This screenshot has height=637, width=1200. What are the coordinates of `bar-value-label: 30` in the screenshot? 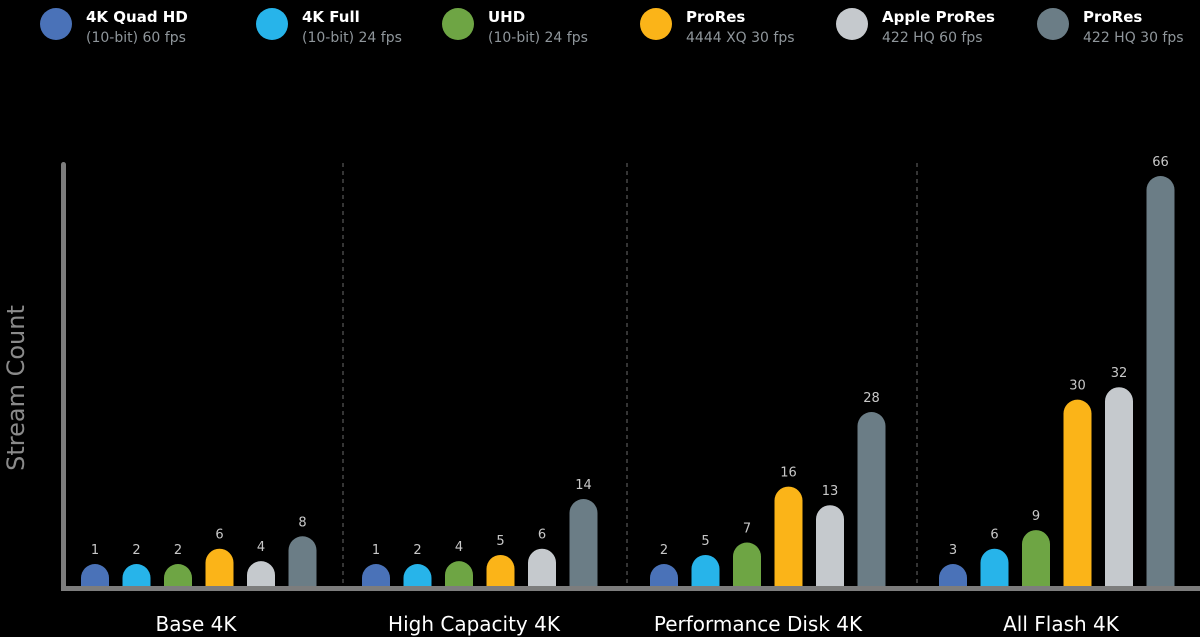 It's located at (1077, 386).